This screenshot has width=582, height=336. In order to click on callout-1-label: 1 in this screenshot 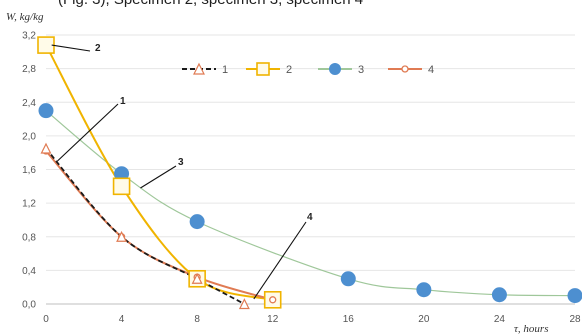, I will do `click(123, 101)`.